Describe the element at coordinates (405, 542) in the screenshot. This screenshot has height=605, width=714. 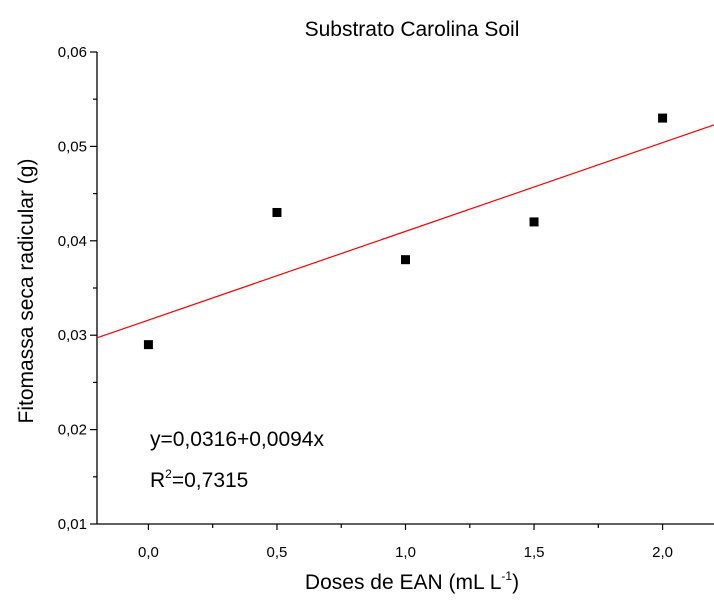
I see `x-ticks: 0,0 0,5 1,0 1,5 2,0` at that location.